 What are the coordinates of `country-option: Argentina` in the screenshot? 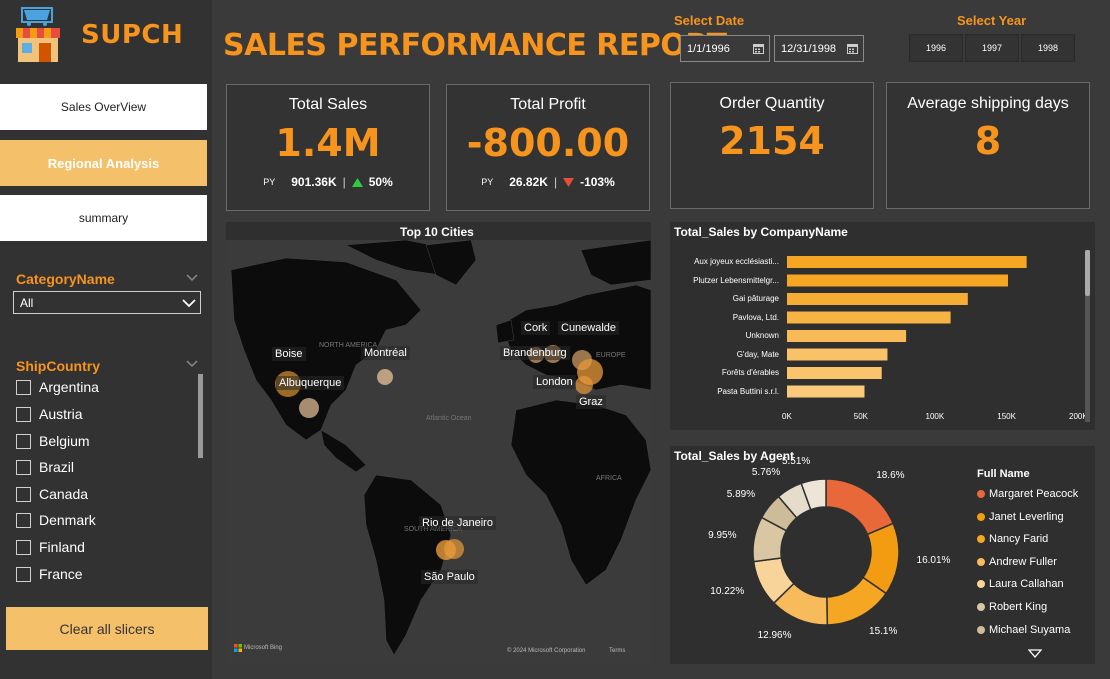 It's located at (57, 387).